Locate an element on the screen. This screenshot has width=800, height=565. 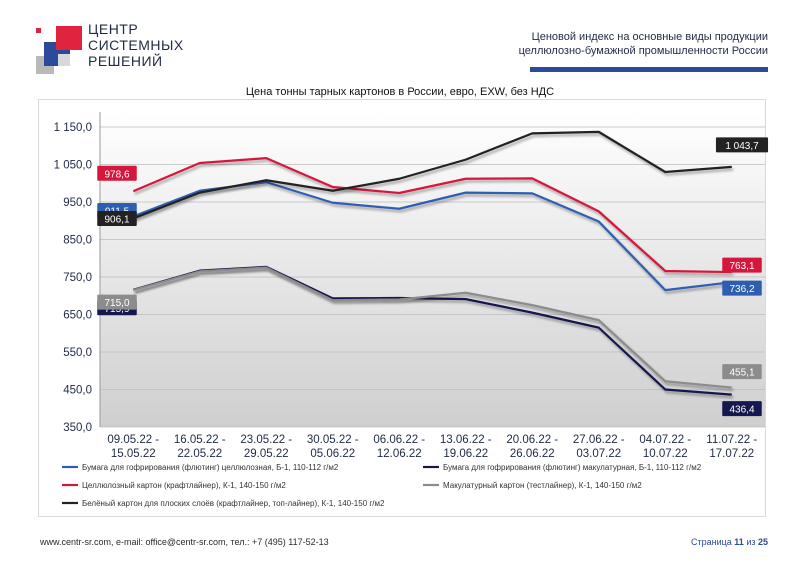
page-of: из is located at coordinates (751, 542).